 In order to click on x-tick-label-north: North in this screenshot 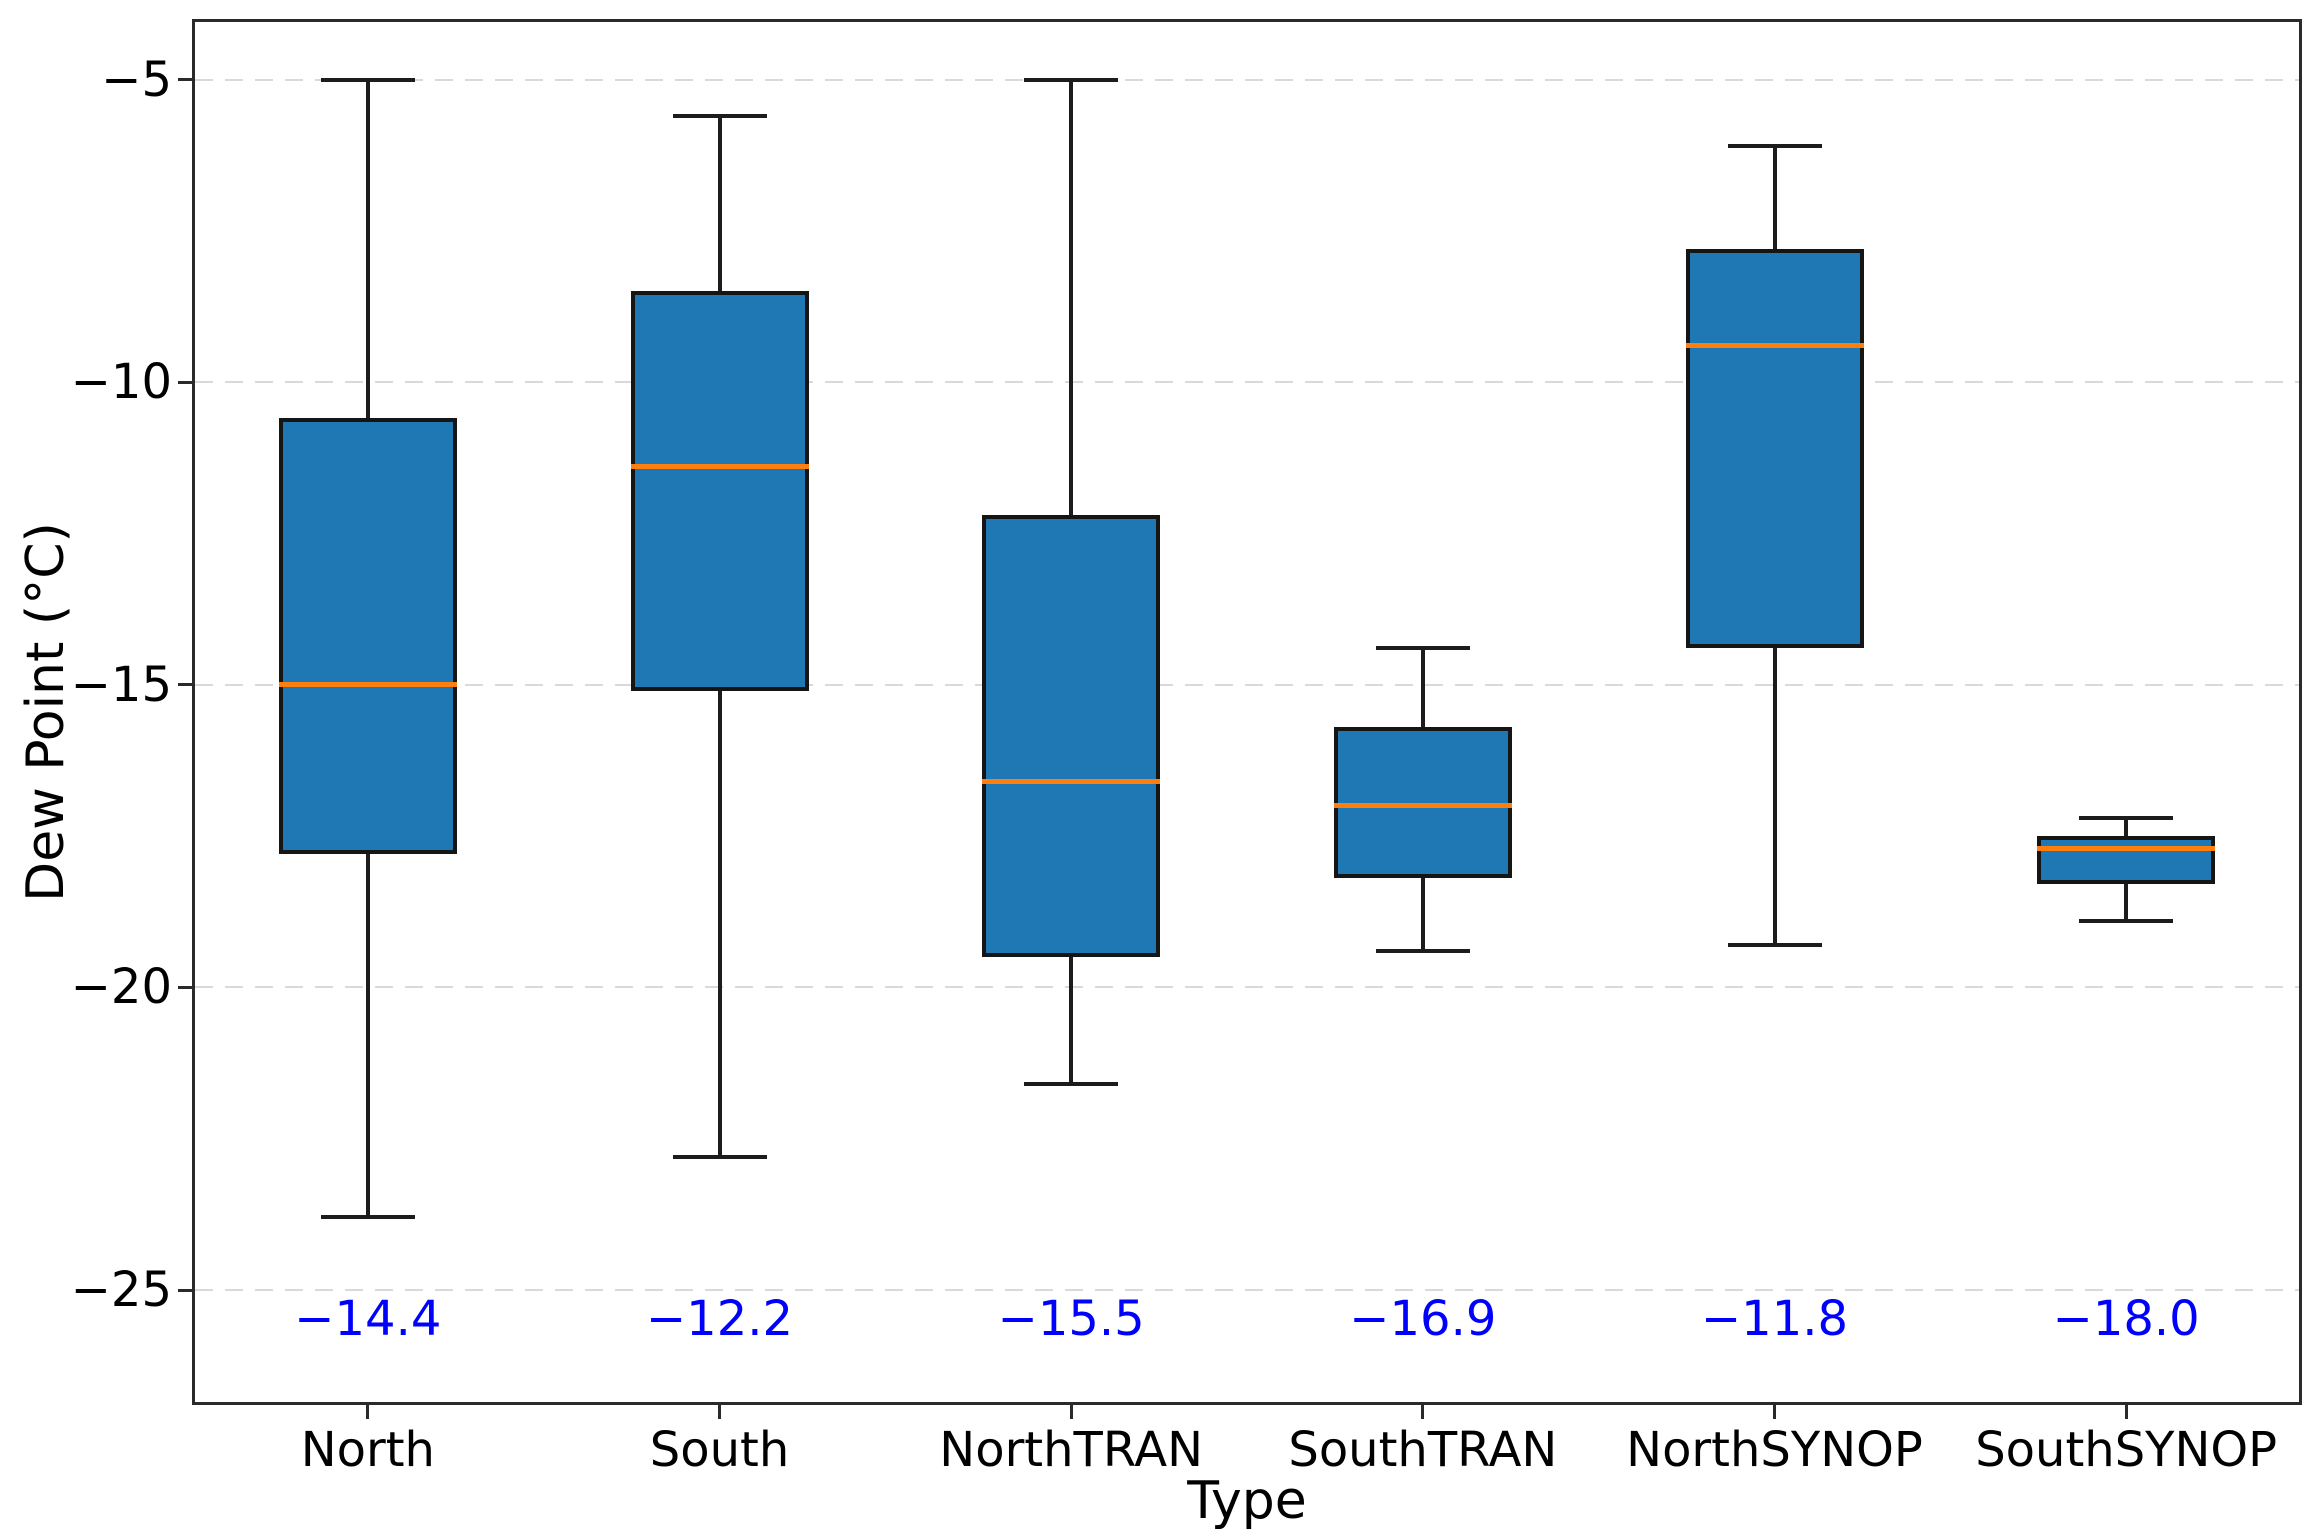, I will do `click(367, 1450)`.